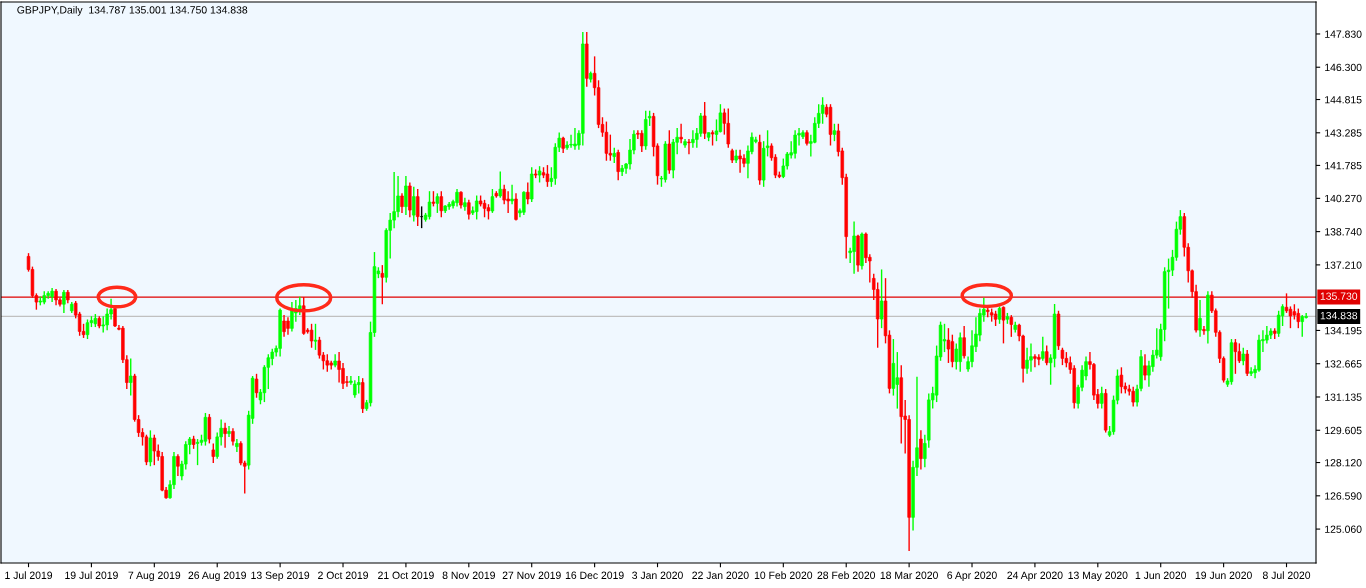  Describe the element at coordinates (1098, 576) in the screenshot. I see `x-tick-label: 13 May 2020` at that location.